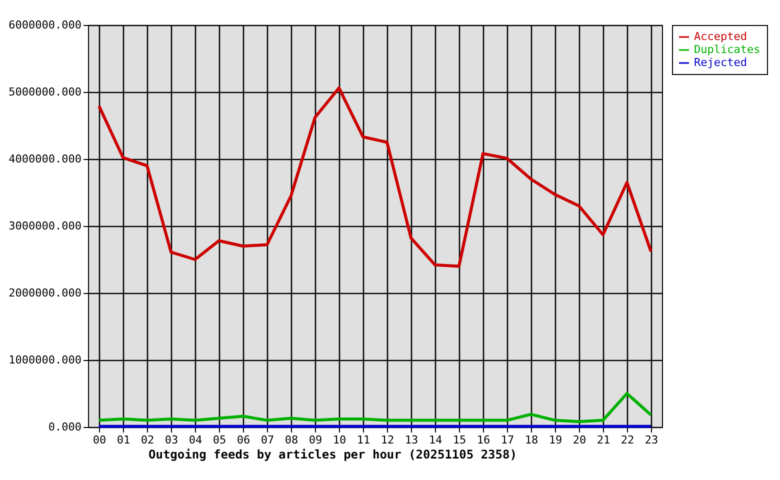 The image size is (780, 480). I want to click on y-tick-label: 1000000.000, so click(45, 360).